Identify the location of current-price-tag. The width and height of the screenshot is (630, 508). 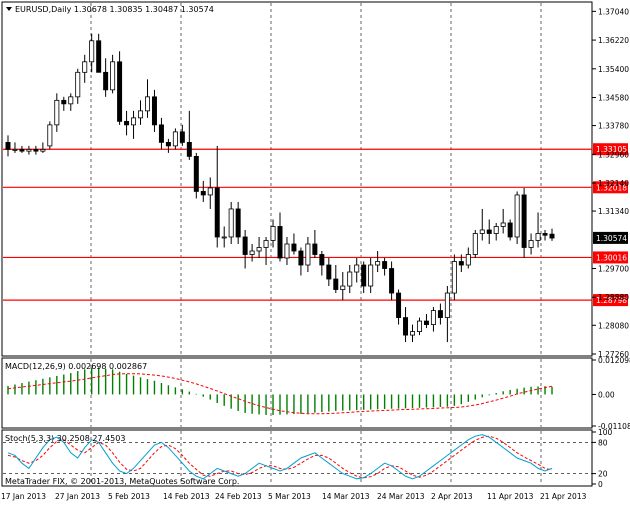
(610, 237).